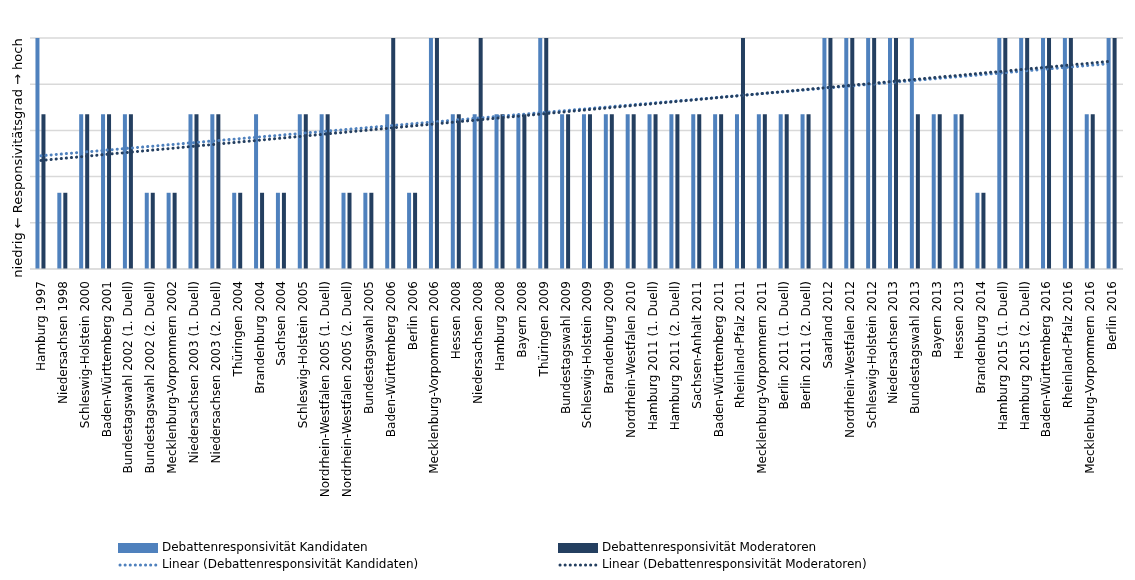 The height and width of the screenshot is (580, 1135). What do you see at coordinates (915, 348) in the screenshot?
I see `x-tick-label: Bundestagswahl 2013` at bounding box center [915, 348].